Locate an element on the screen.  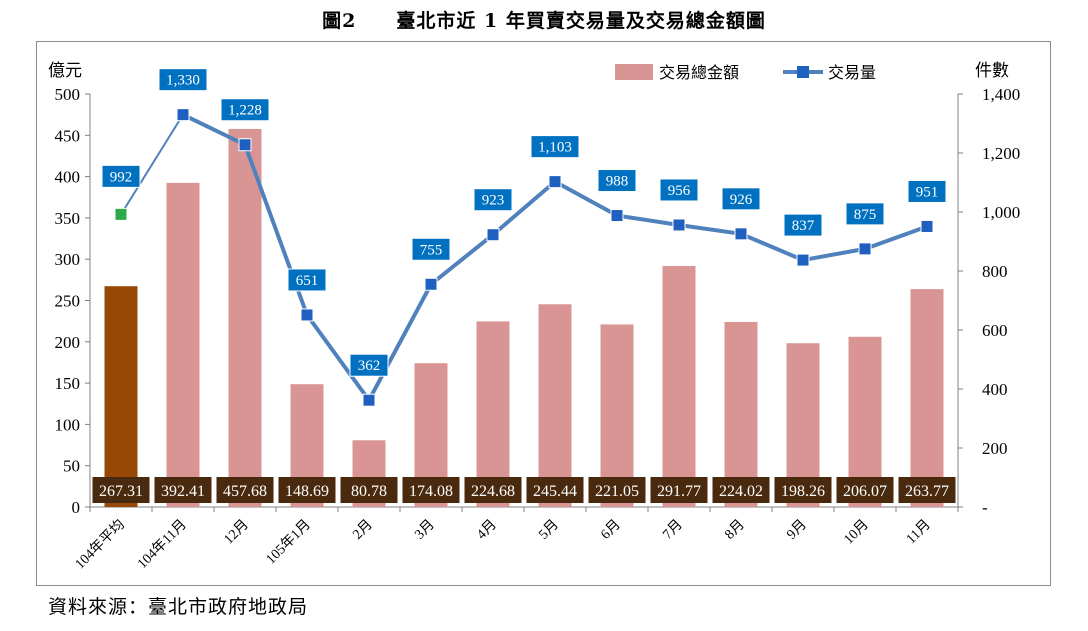
right-axis-unit-label: 件數 is located at coordinates (992, 70).